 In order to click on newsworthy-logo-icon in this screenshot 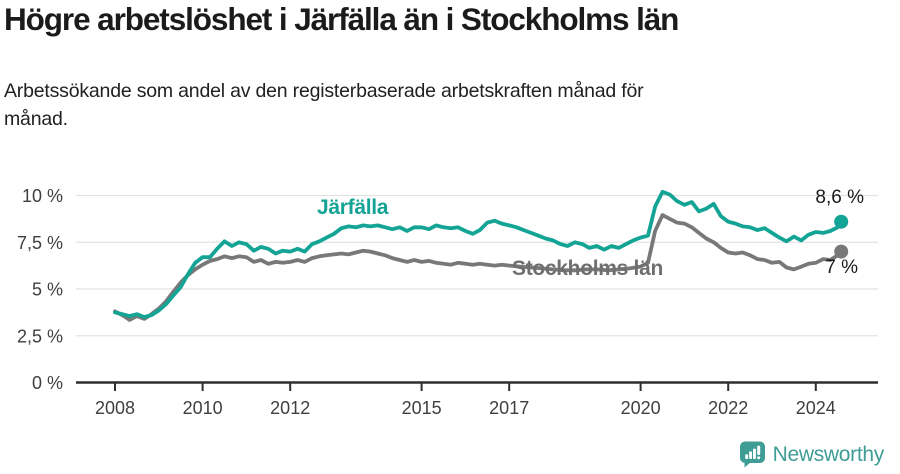, I will do `click(752, 454)`.